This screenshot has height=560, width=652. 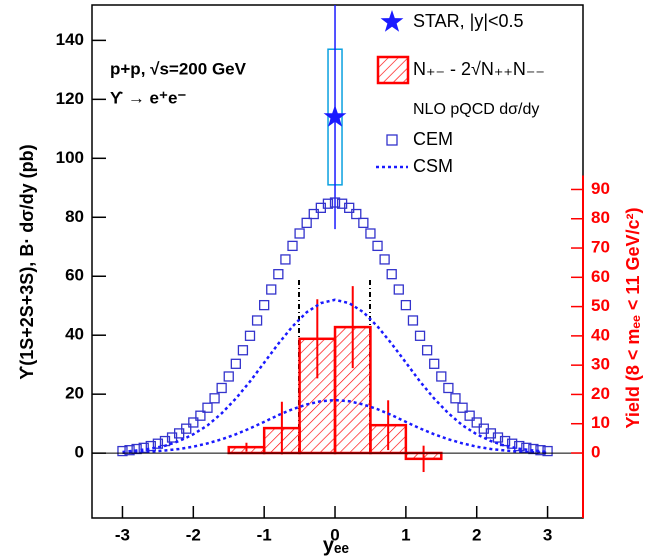 What do you see at coordinates (600, 305) in the screenshot?
I see `y2-tick-label: 50` at bounding box center [600, 305].